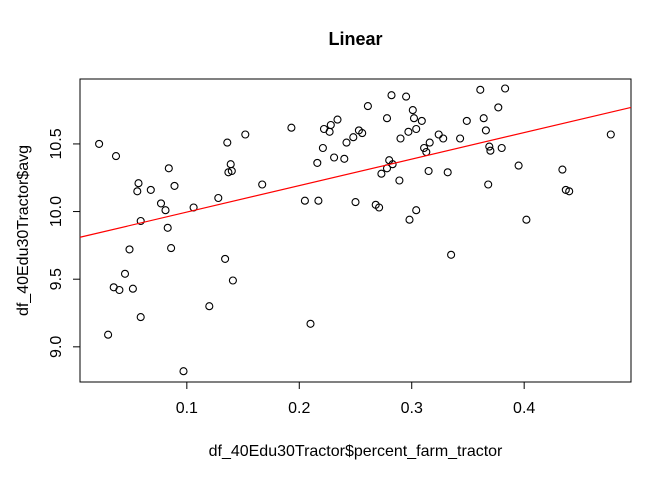 This screenshot has height=480, width=672. Describe the element at coordinates (56, 211) in the screenshot. I see `y-tick-label: 10.0` at that location.